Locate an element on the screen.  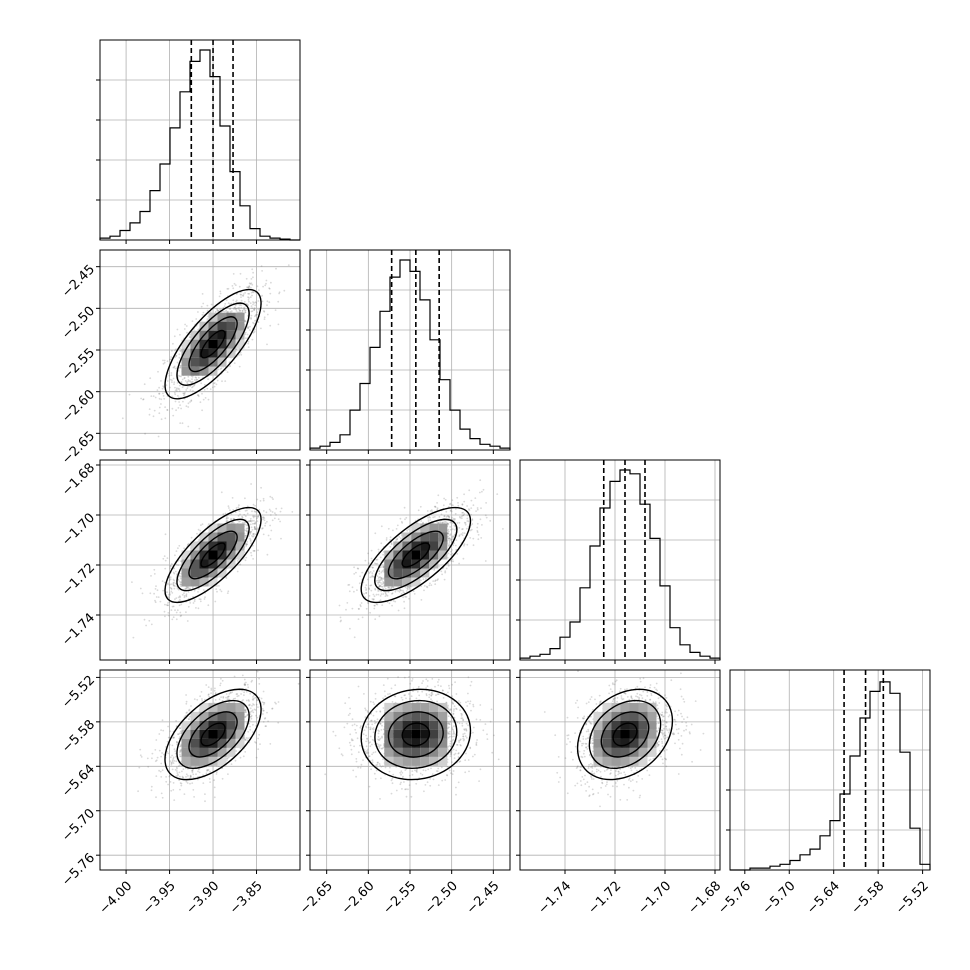
y-tick-label: −1.72 is located at coordinates (78, 579).